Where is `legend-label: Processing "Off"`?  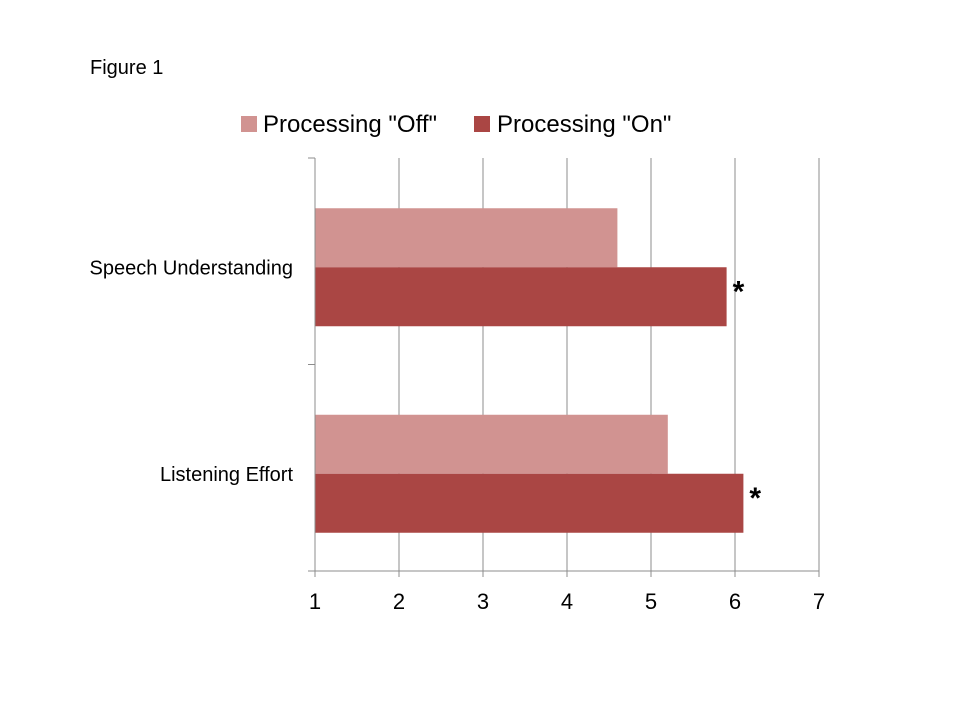 legend-label: Processing "Off" is located at coordinates (350, 124).